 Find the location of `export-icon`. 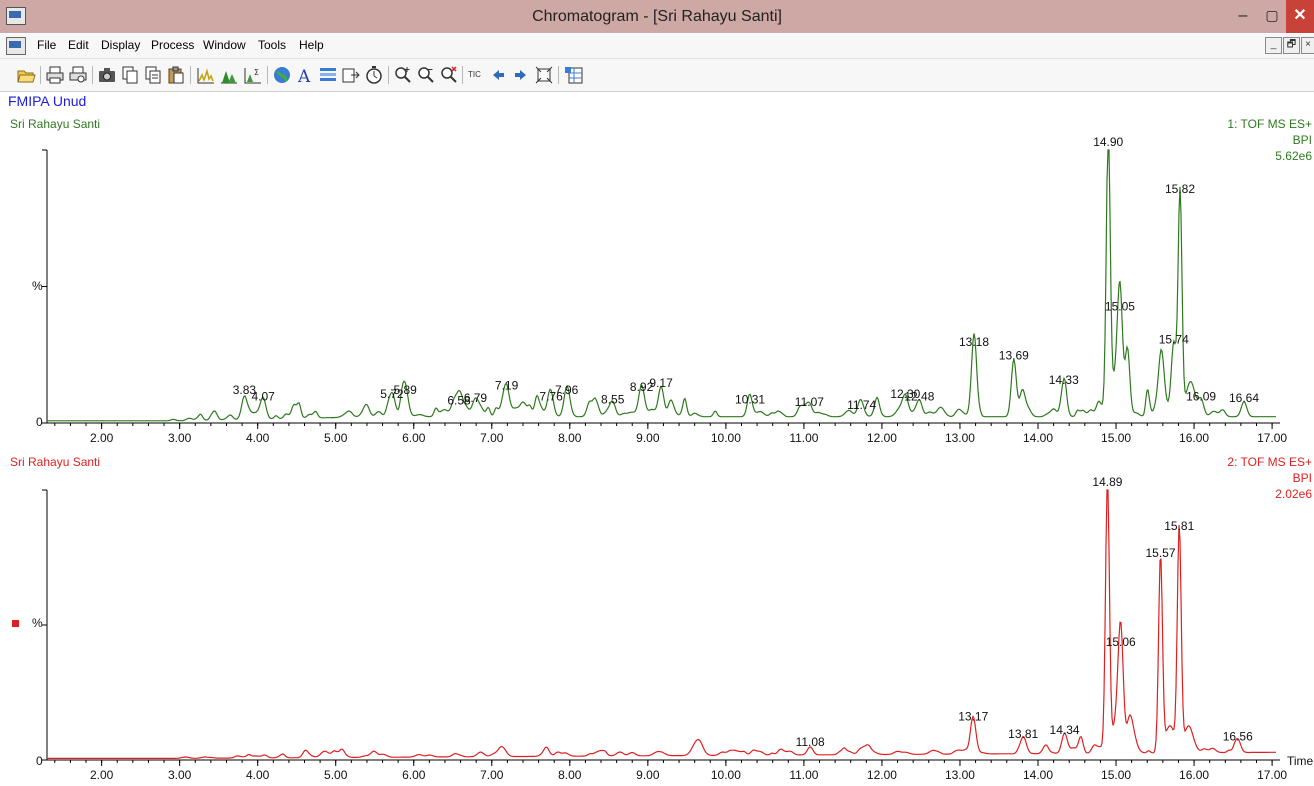

export-icon is located at coordinates (351, 75).